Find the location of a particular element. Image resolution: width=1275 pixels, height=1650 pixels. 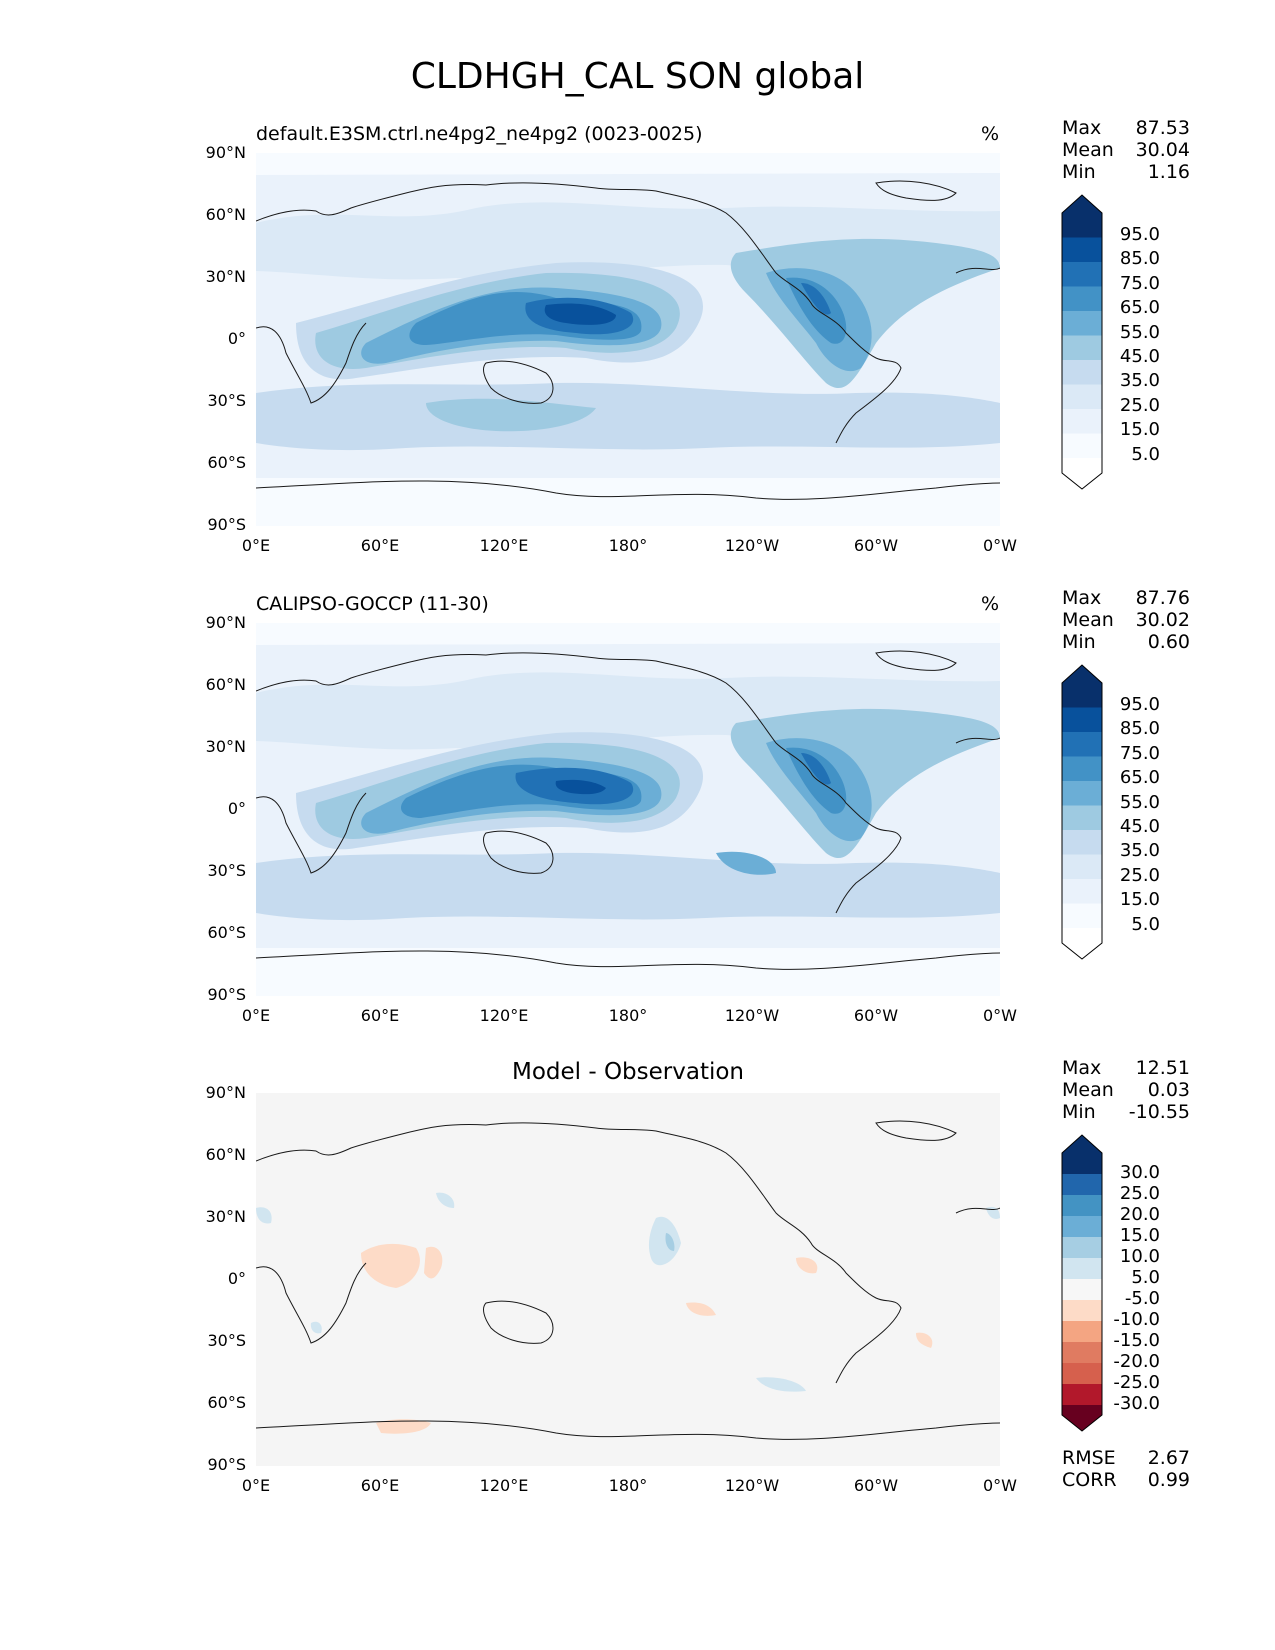

panel-1-stats: Max 87.53 Mean 30.04 Min 1.16 is located at coordinates (1126, 150).